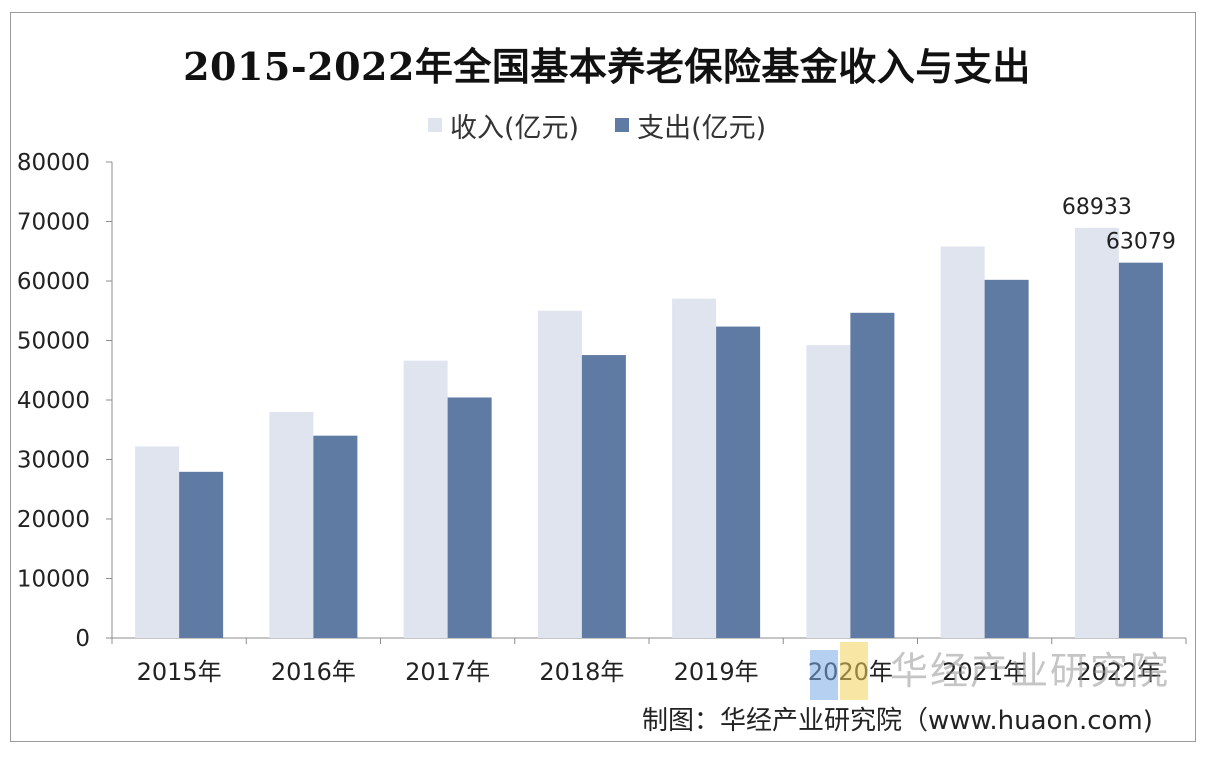 The image size is (1214, 760). What do you see at coordinates (1141, 242) in the screenshot?
I see `data-label: 63079` at bounding box center [1141, 242].